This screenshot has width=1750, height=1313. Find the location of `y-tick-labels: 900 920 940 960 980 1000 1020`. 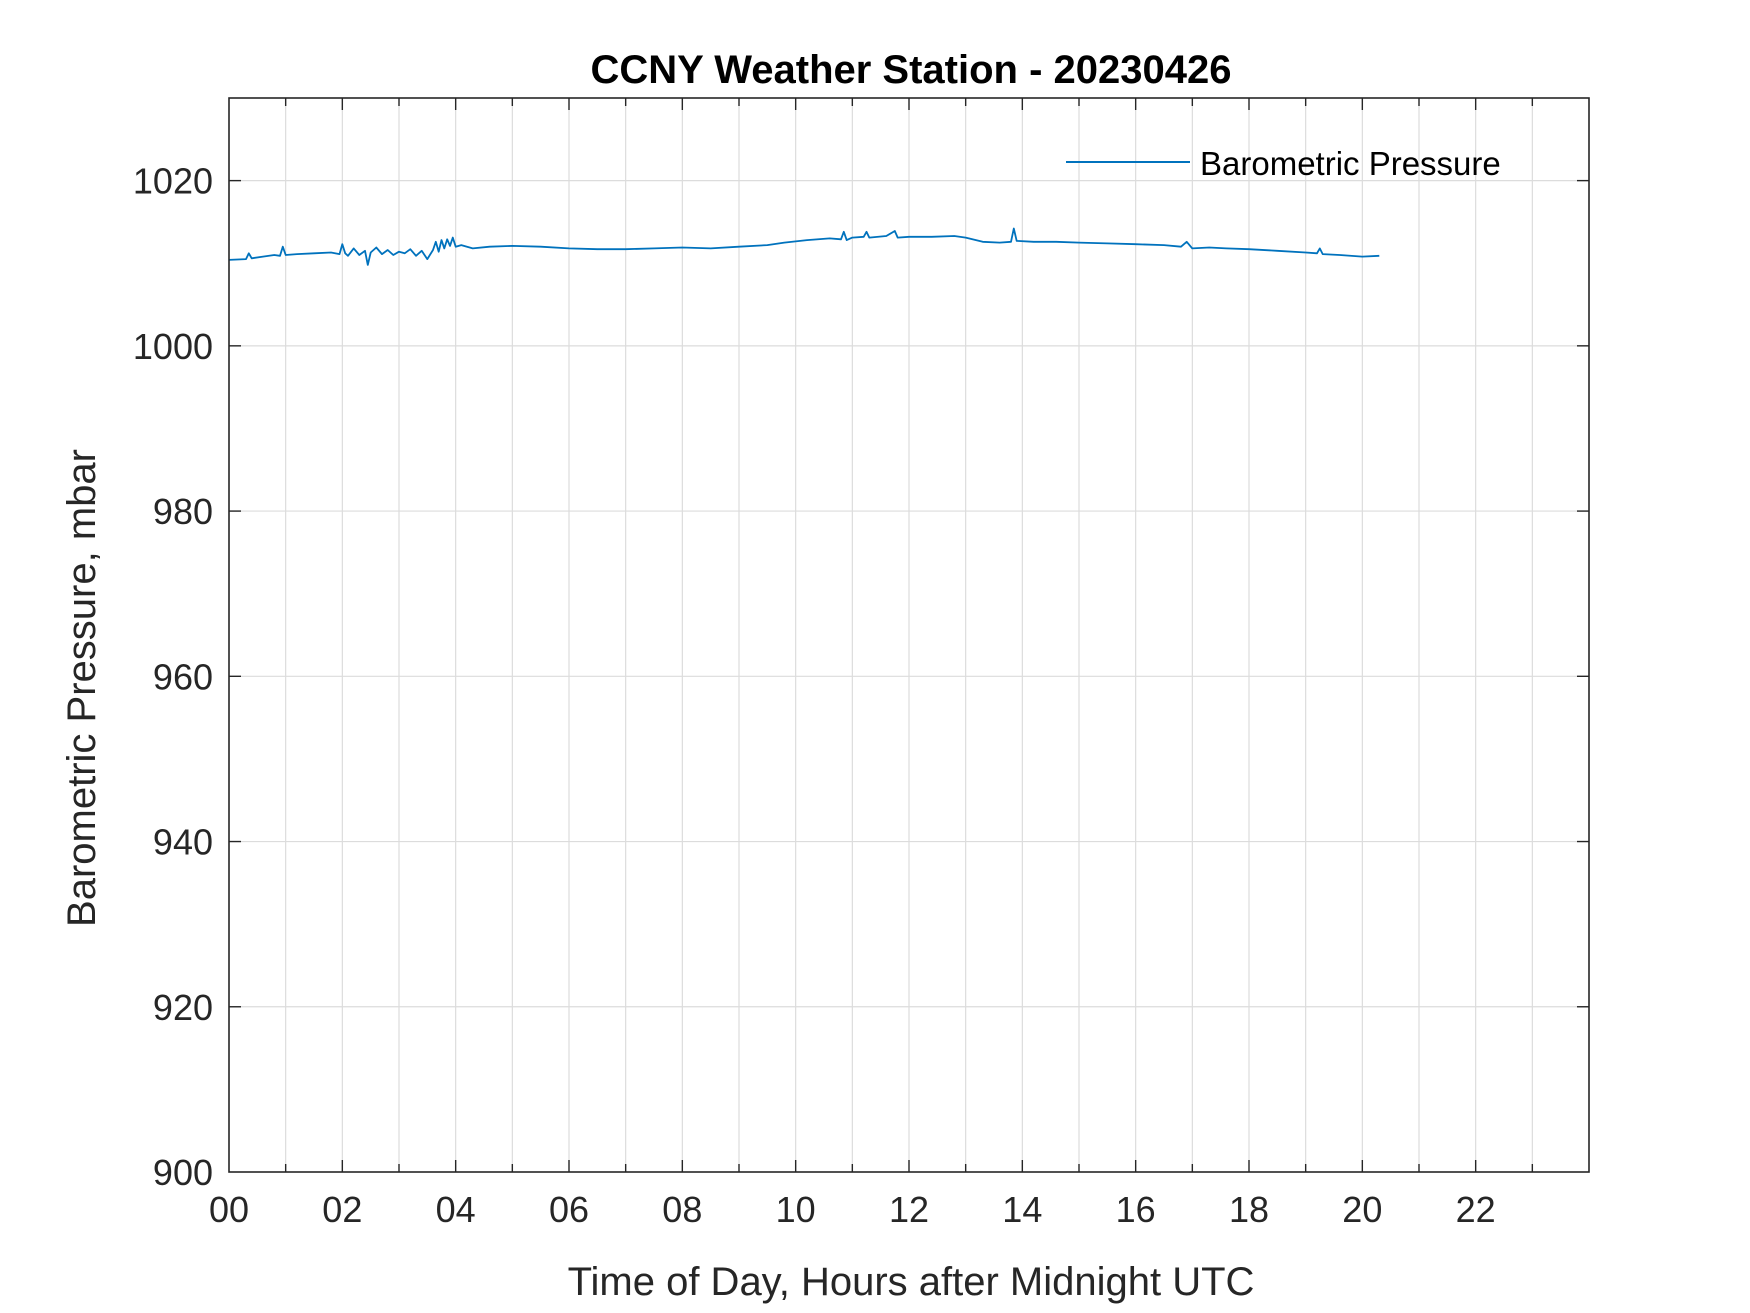

y-tick-labels: 900 920 940 960 980 1000 1020 is located at coordinates (173, 677).